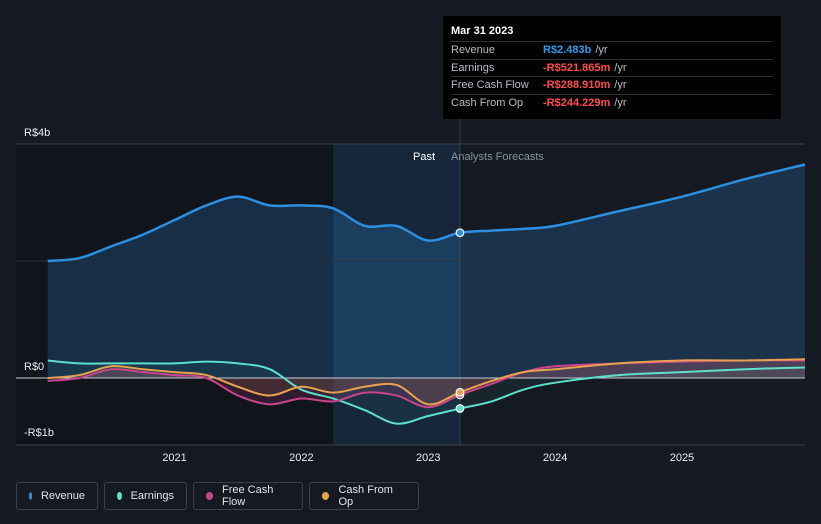  Describe the element at coordinates (460, 233) in the screenshot. I see `revenue-marker` at that location.